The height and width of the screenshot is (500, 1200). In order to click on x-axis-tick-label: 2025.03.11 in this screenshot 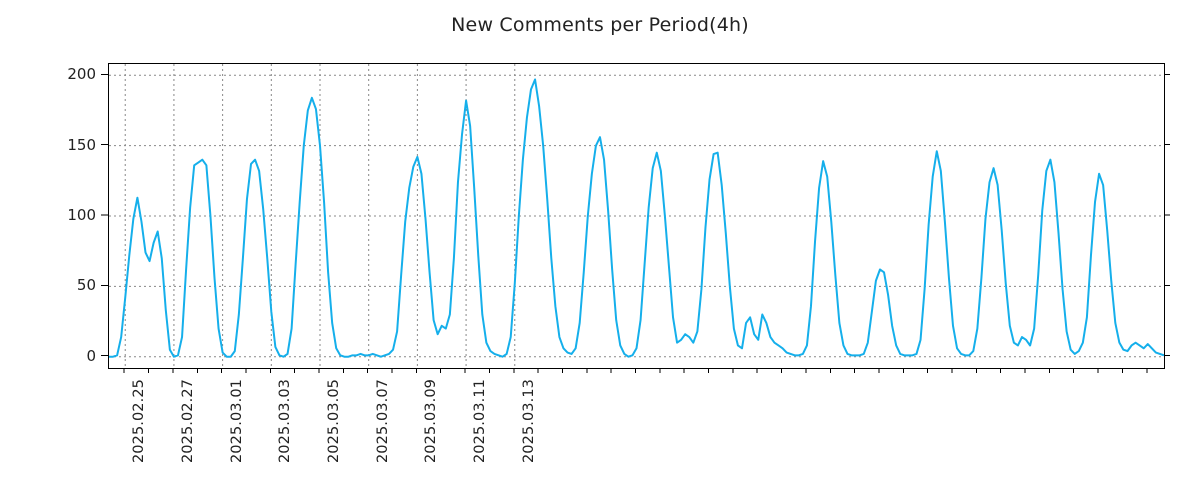, I will do `click(480, 421)`.